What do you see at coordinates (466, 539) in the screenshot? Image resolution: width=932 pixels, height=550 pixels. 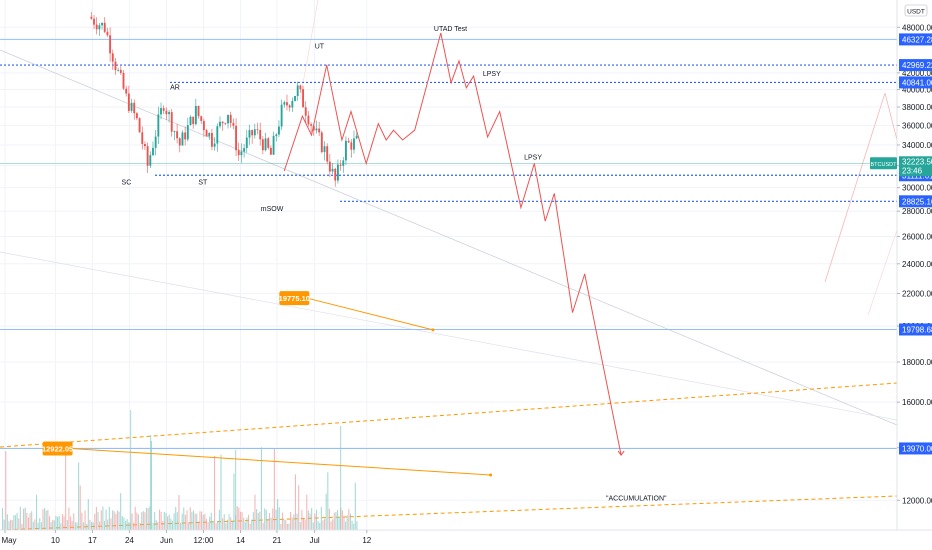 I see `time-axis: May 10 17 24 Jun 12:00 14 21 Jul 12` at bounding box center [466, 539].